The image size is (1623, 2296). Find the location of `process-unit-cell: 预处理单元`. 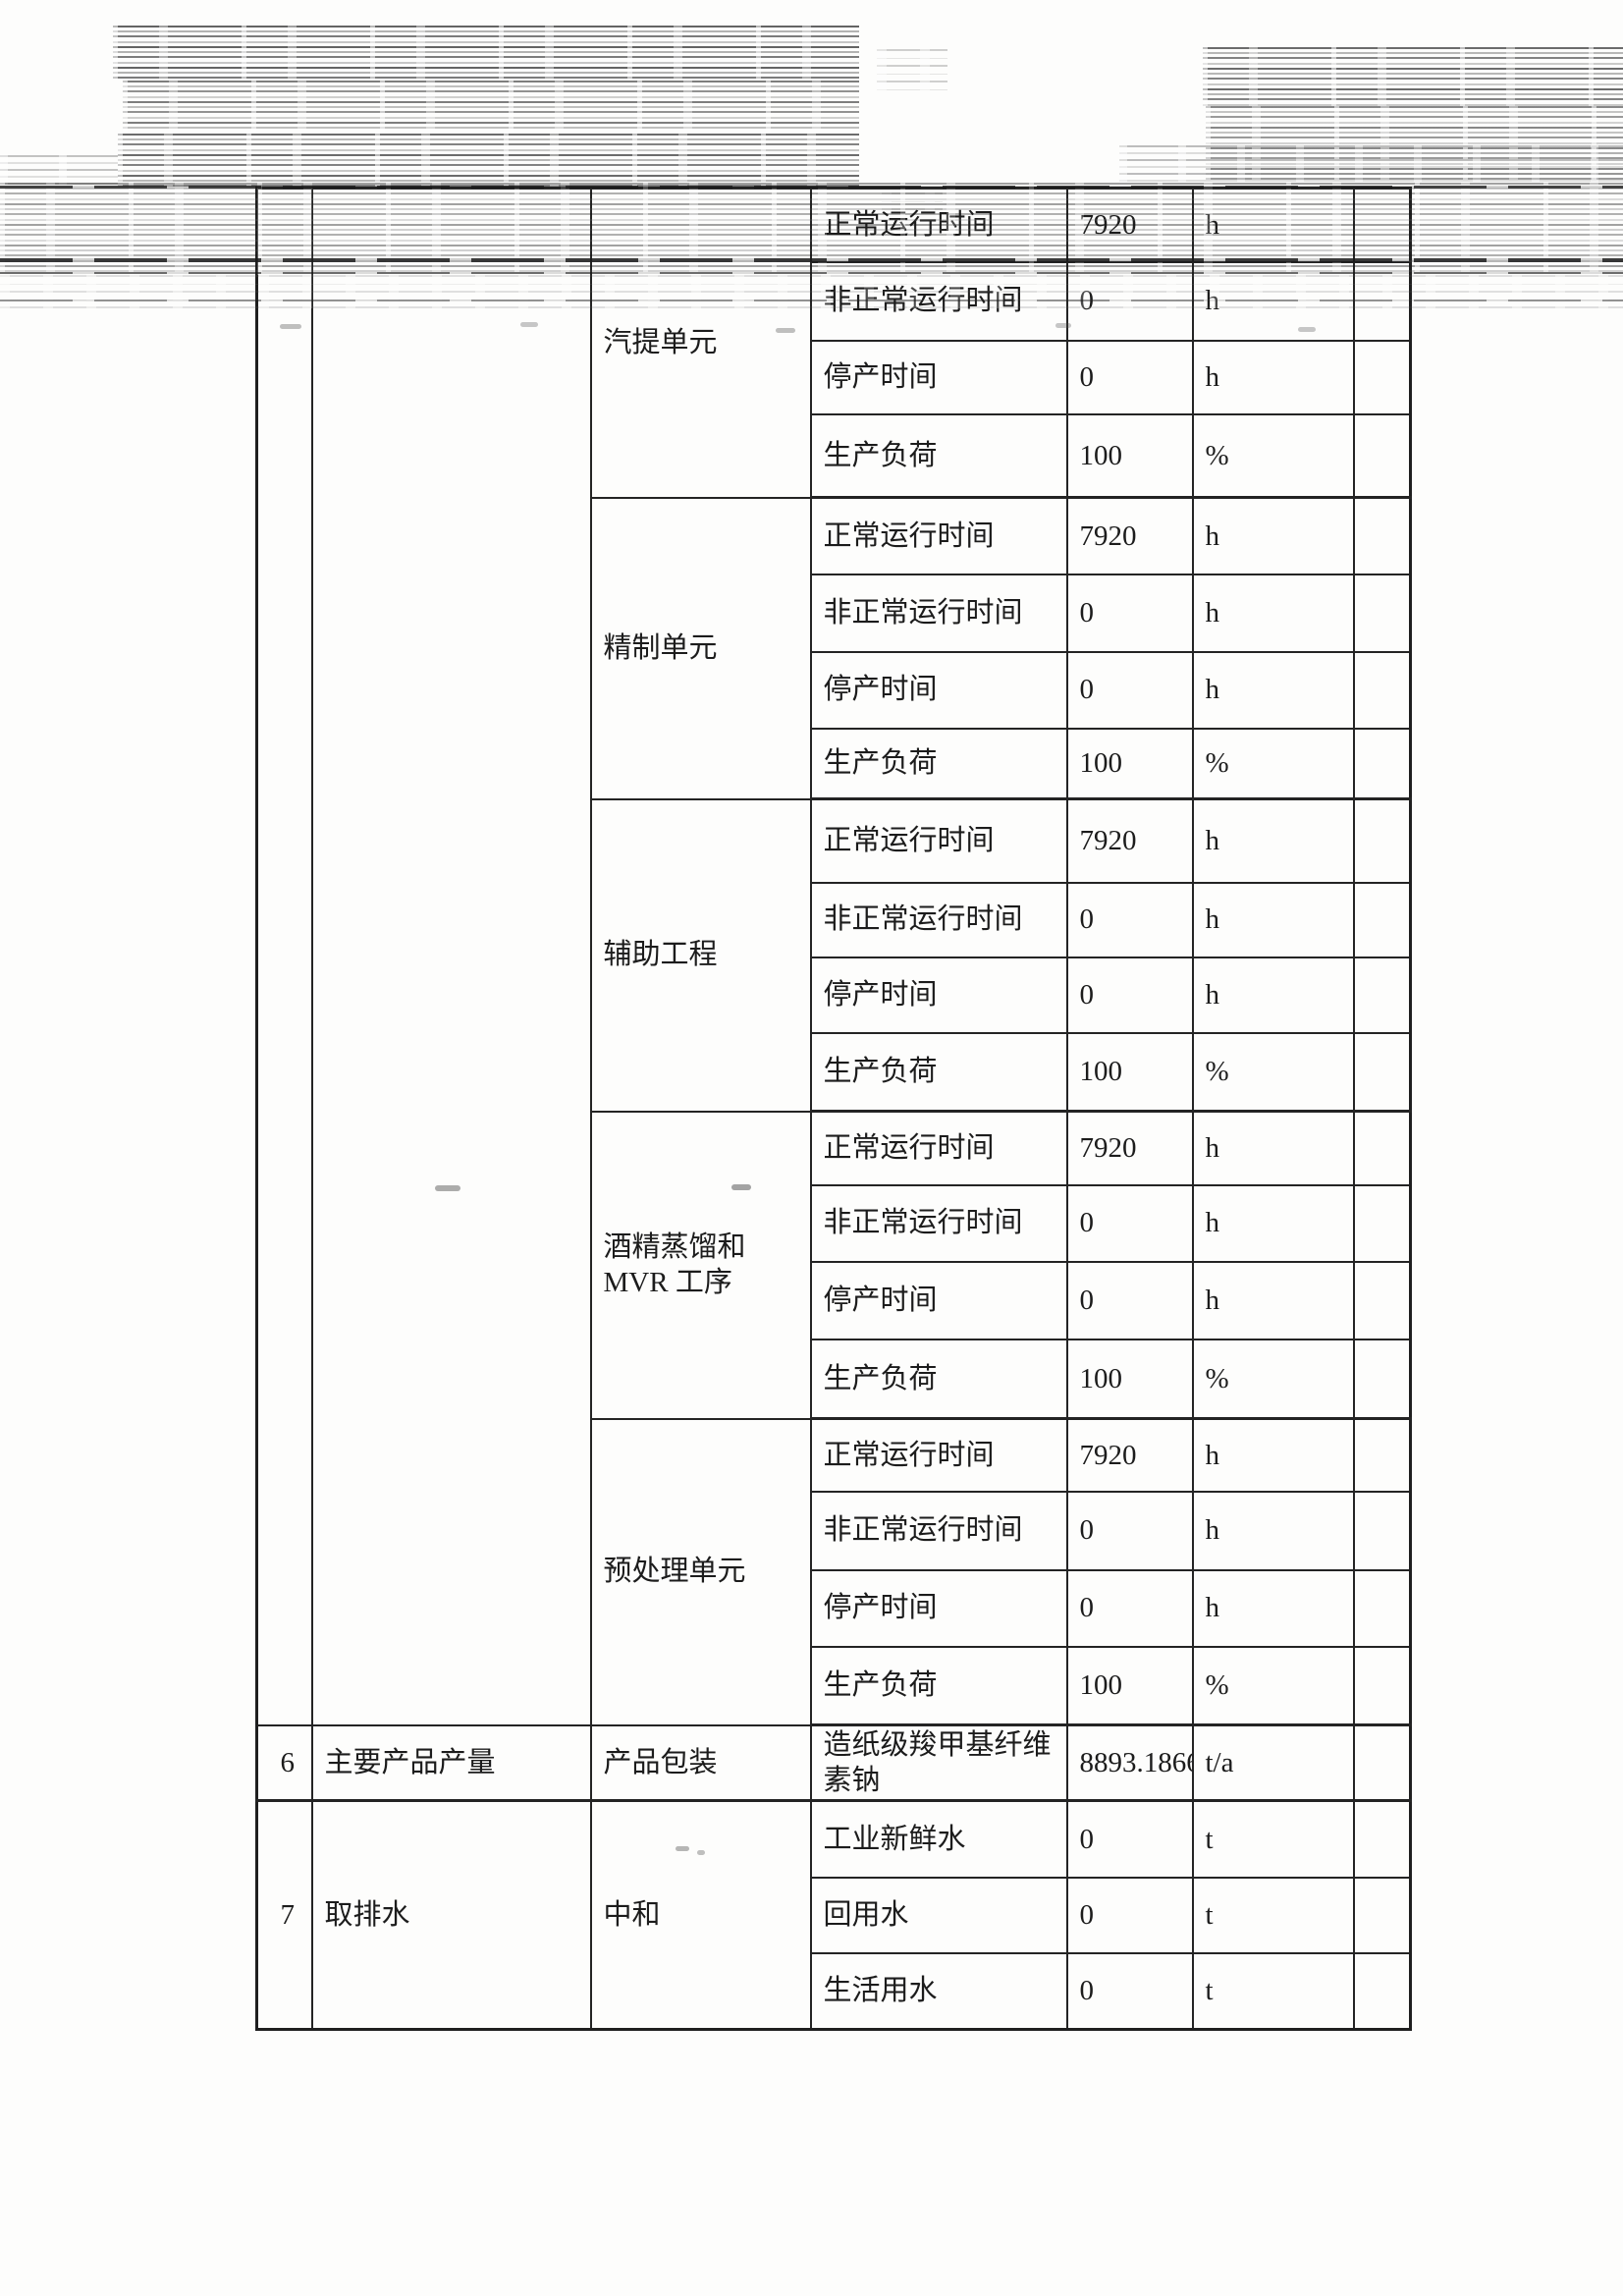

process-unit-cell: 预处理单元 is located at coordinates (700, 1571).